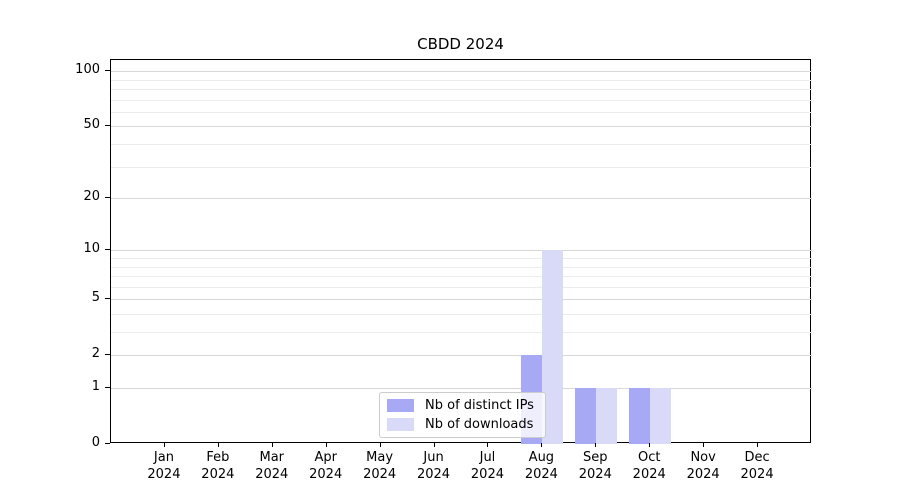 The height and width of the screenshot is (500, 900). What do you see at coordinates (487, 466) in the screenshot?
I see `x-axis-tick-label: Jul 2024` at bounding box center [487, 466].